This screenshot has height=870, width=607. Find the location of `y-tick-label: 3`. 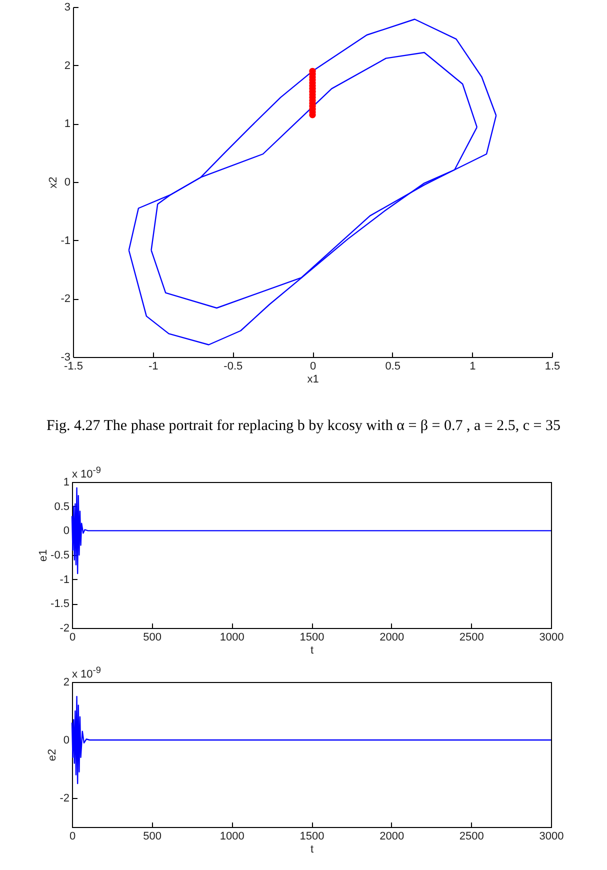

y-tick-label: 3 is located at coordinates (67, 8).